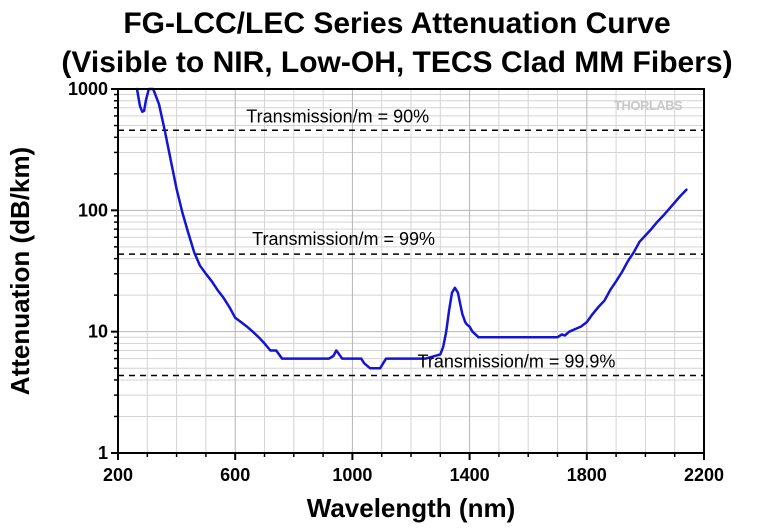  Describe the element at coordinates (470, 475) in the screenshot. I see `x-tick-label: 1400` at that location.